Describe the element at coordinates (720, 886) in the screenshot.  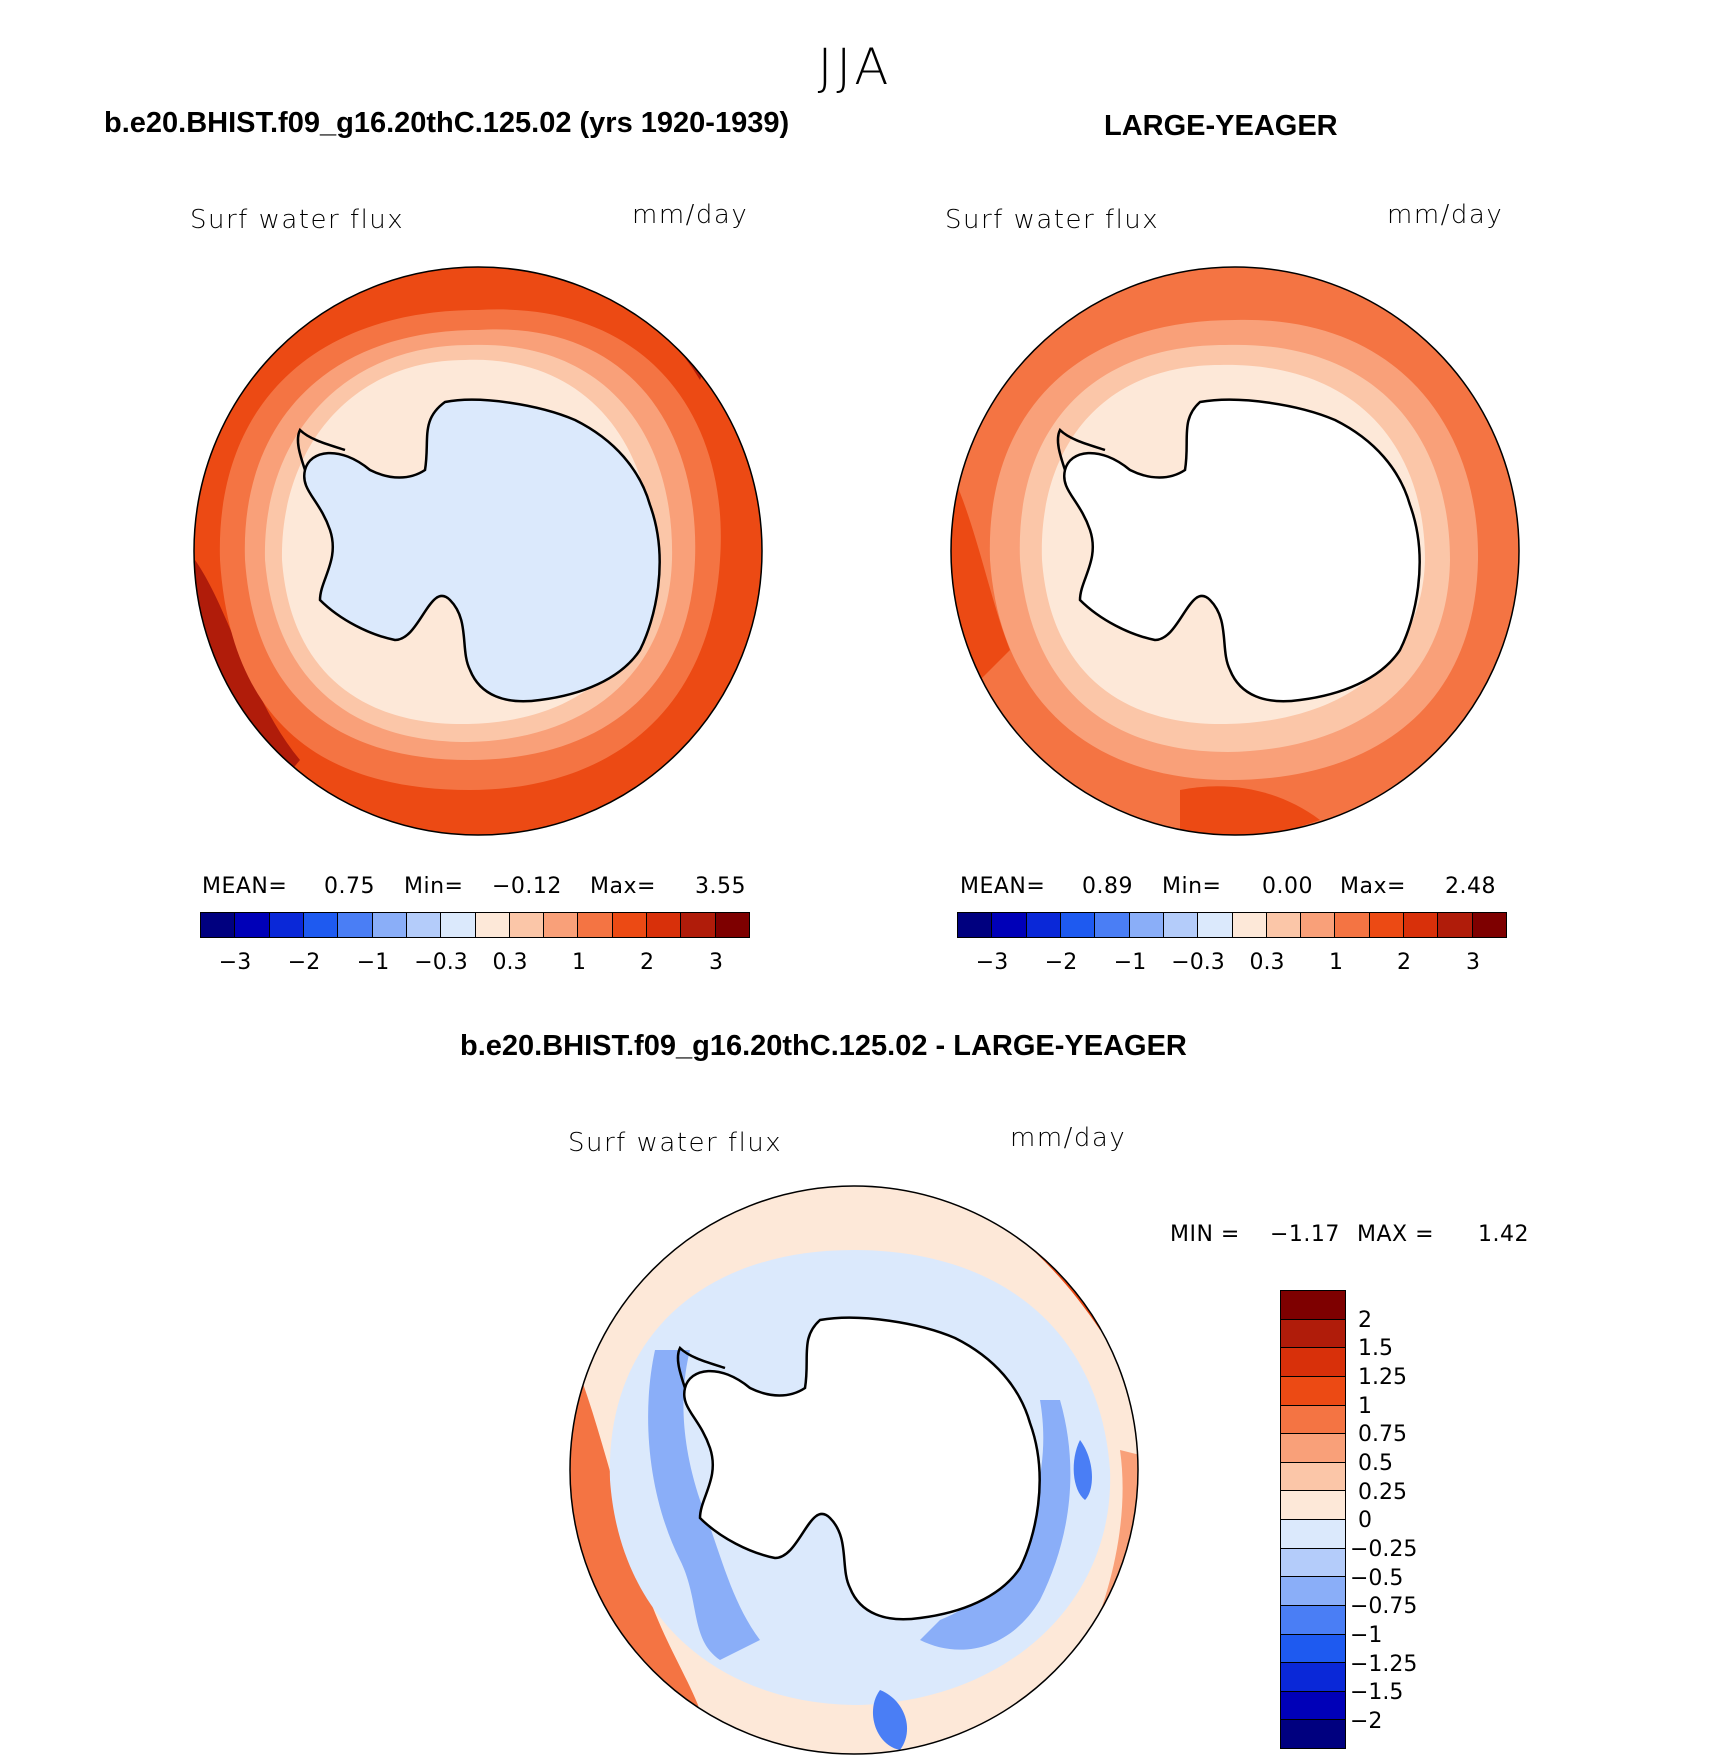
I see `panel1-max-value: 3.55` at that location.